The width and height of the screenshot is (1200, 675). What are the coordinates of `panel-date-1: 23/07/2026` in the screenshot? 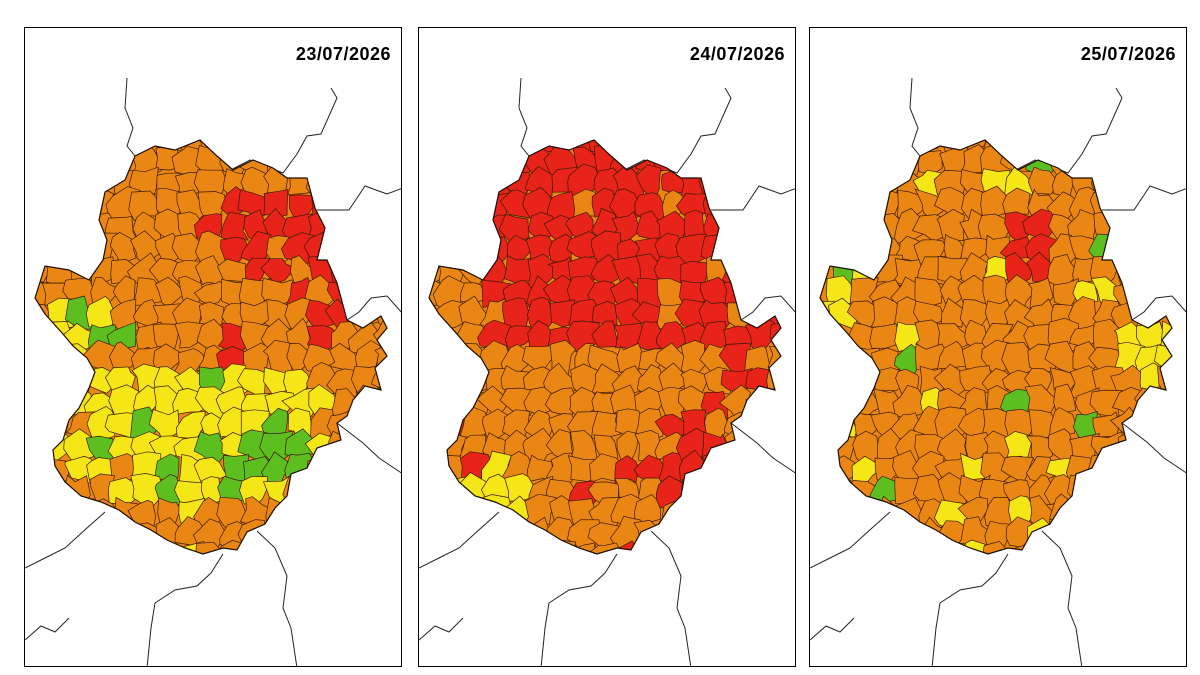 It's located at (343, 54).